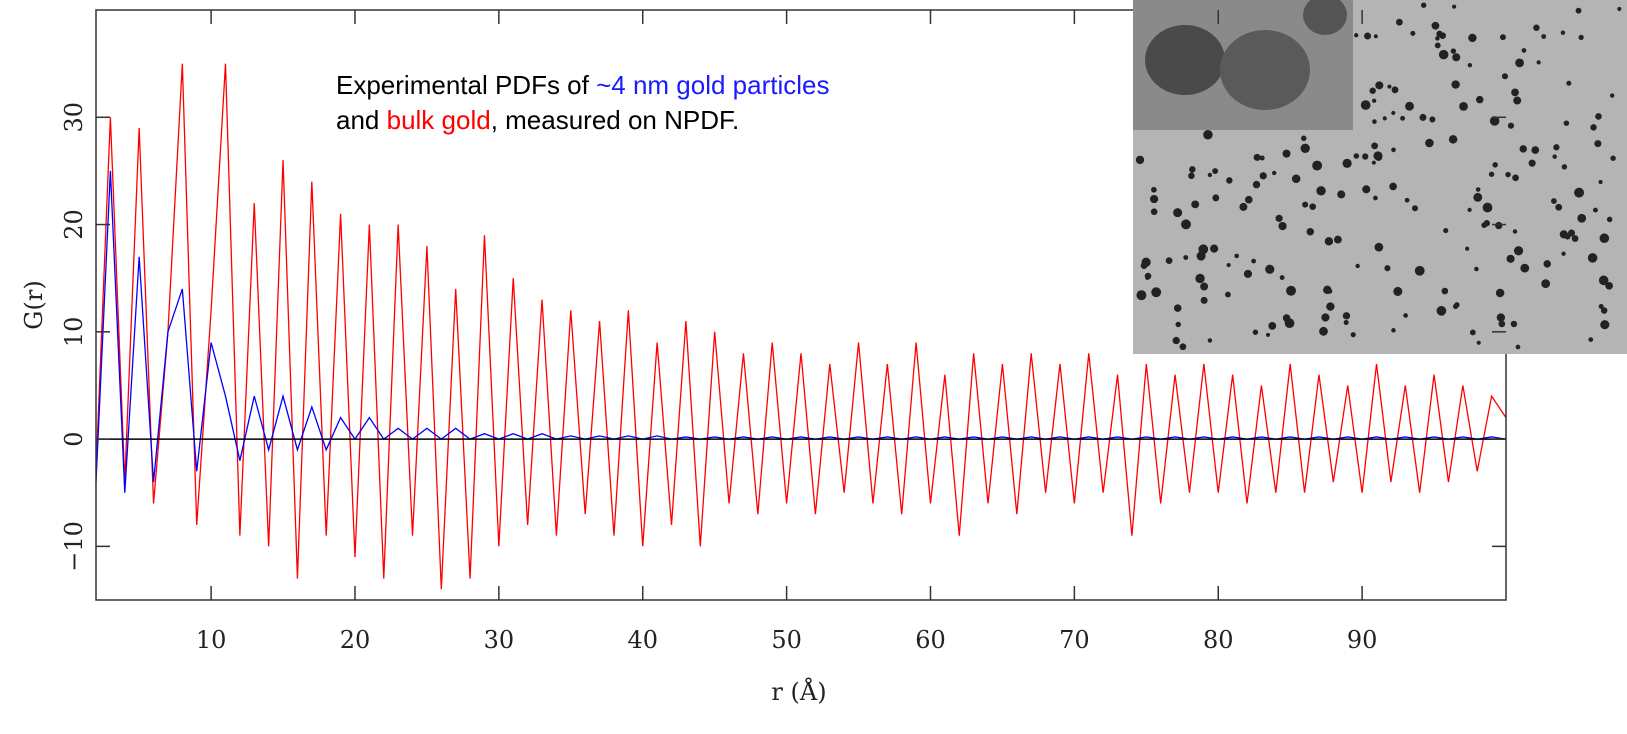 This screenshot has height=734, width=1627. I want to click on x-tick-label: 40, so click(642, 640).